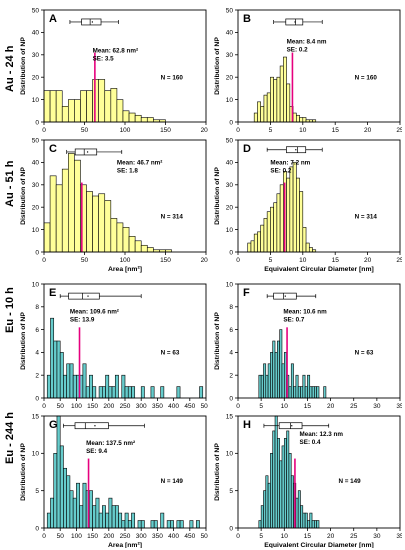 The height and width of the screenshot is (550, 405). What do you see at coordinates (204, 130) in the screenshot?
I see `x-tick-label: 200` at bounding box center [204, 130].